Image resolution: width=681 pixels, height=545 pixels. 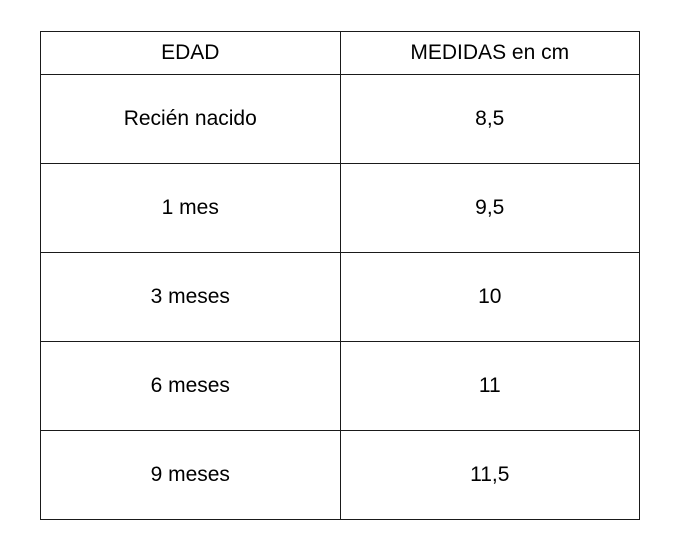 I want to click on table-row: 3 meses 10, so click(x=340, y=297).